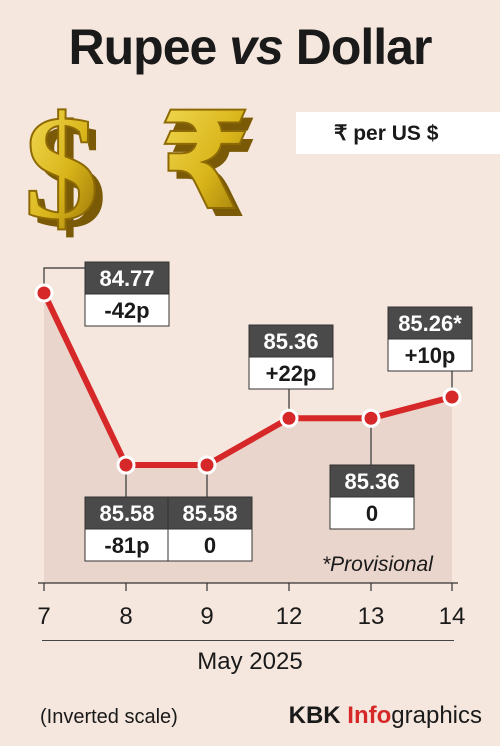 This screenshot has width=500, height=746. Describe the element at coordinates (250, 47) in the screenshot. I see `page-title: Rupee vs Dollar` at that location.